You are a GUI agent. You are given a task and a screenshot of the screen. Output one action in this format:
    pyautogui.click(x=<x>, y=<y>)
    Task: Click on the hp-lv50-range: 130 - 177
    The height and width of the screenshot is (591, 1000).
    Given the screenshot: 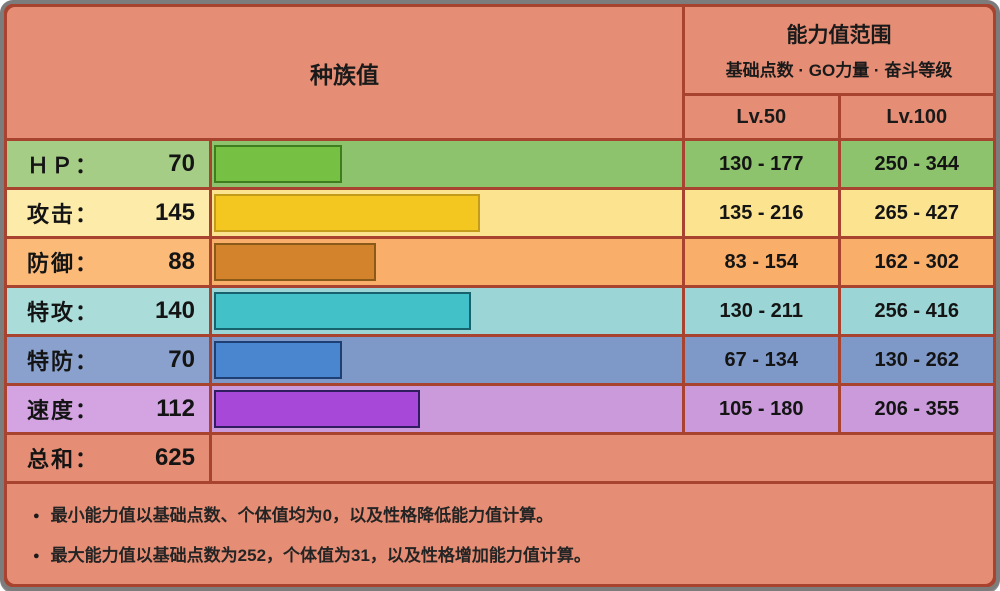 What is the action you would take?
    pyautogui.click(x=761, y=164)
    